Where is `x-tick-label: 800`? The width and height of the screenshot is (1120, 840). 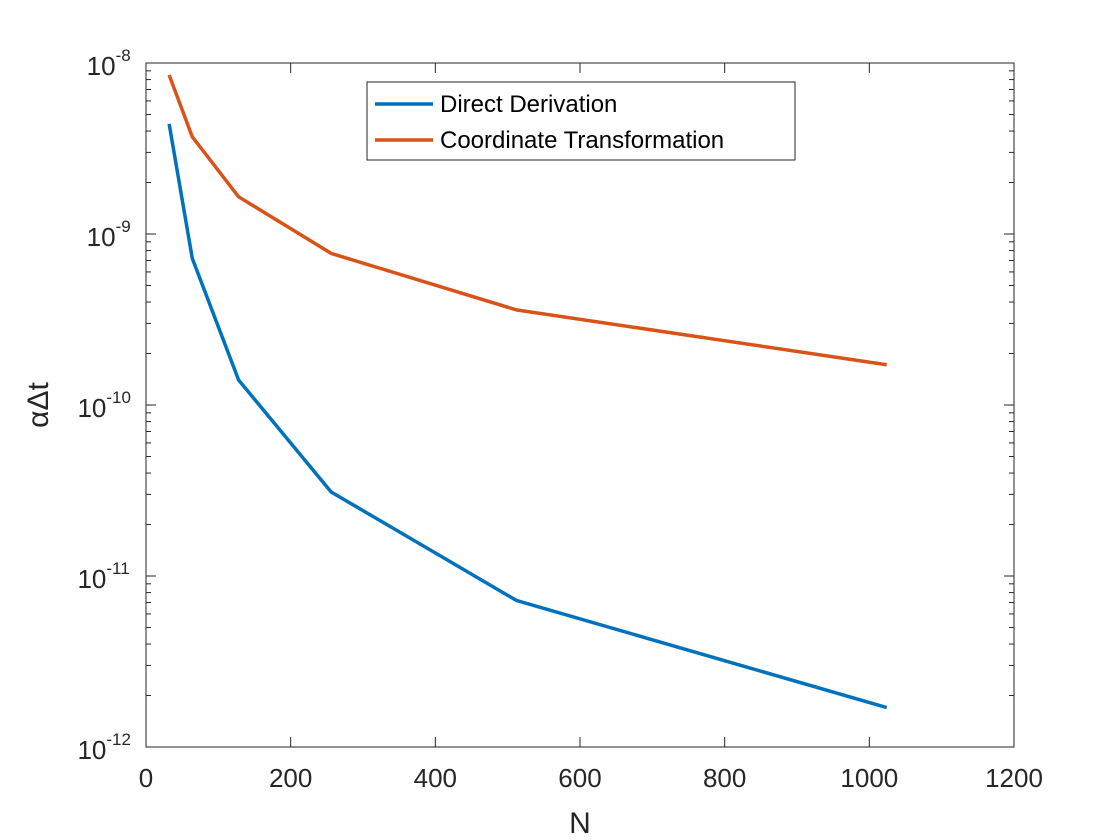
x-tick-label: 800 is located at coordinates (724, 778).